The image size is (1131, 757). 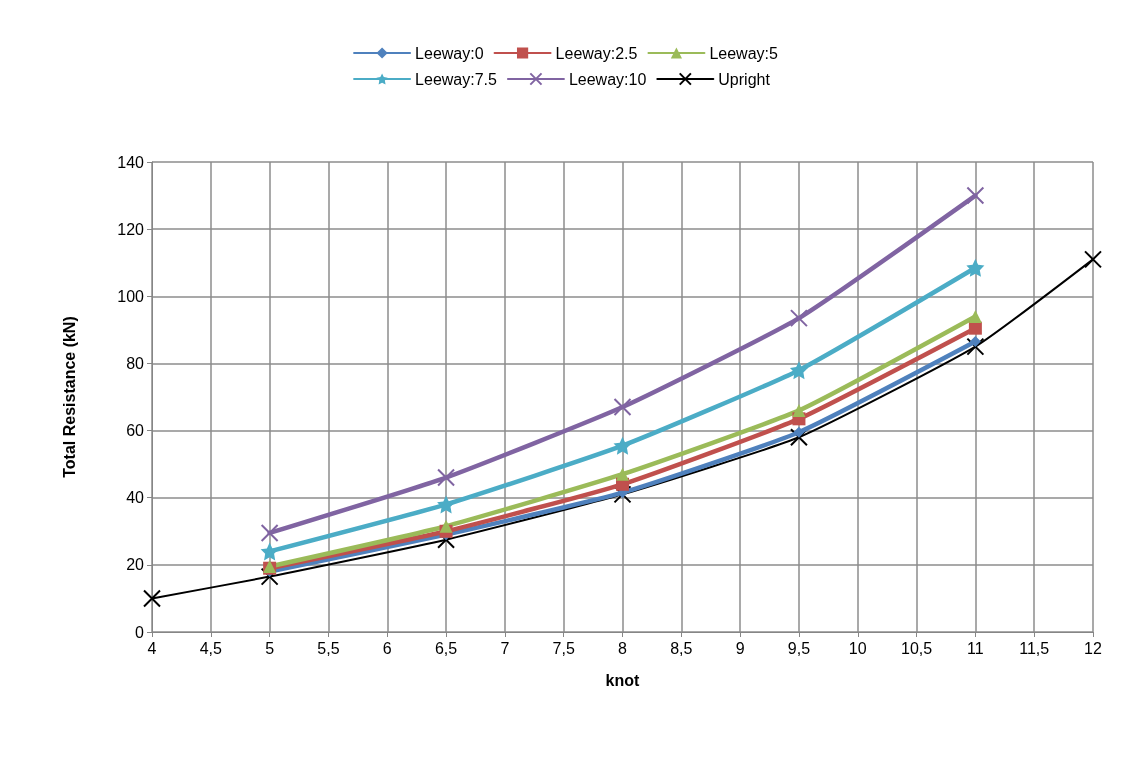 What do you see at coordinates (740, 648) in the screenshot?
I see `x-tick-label: 9` at bounding box center [740, 648].